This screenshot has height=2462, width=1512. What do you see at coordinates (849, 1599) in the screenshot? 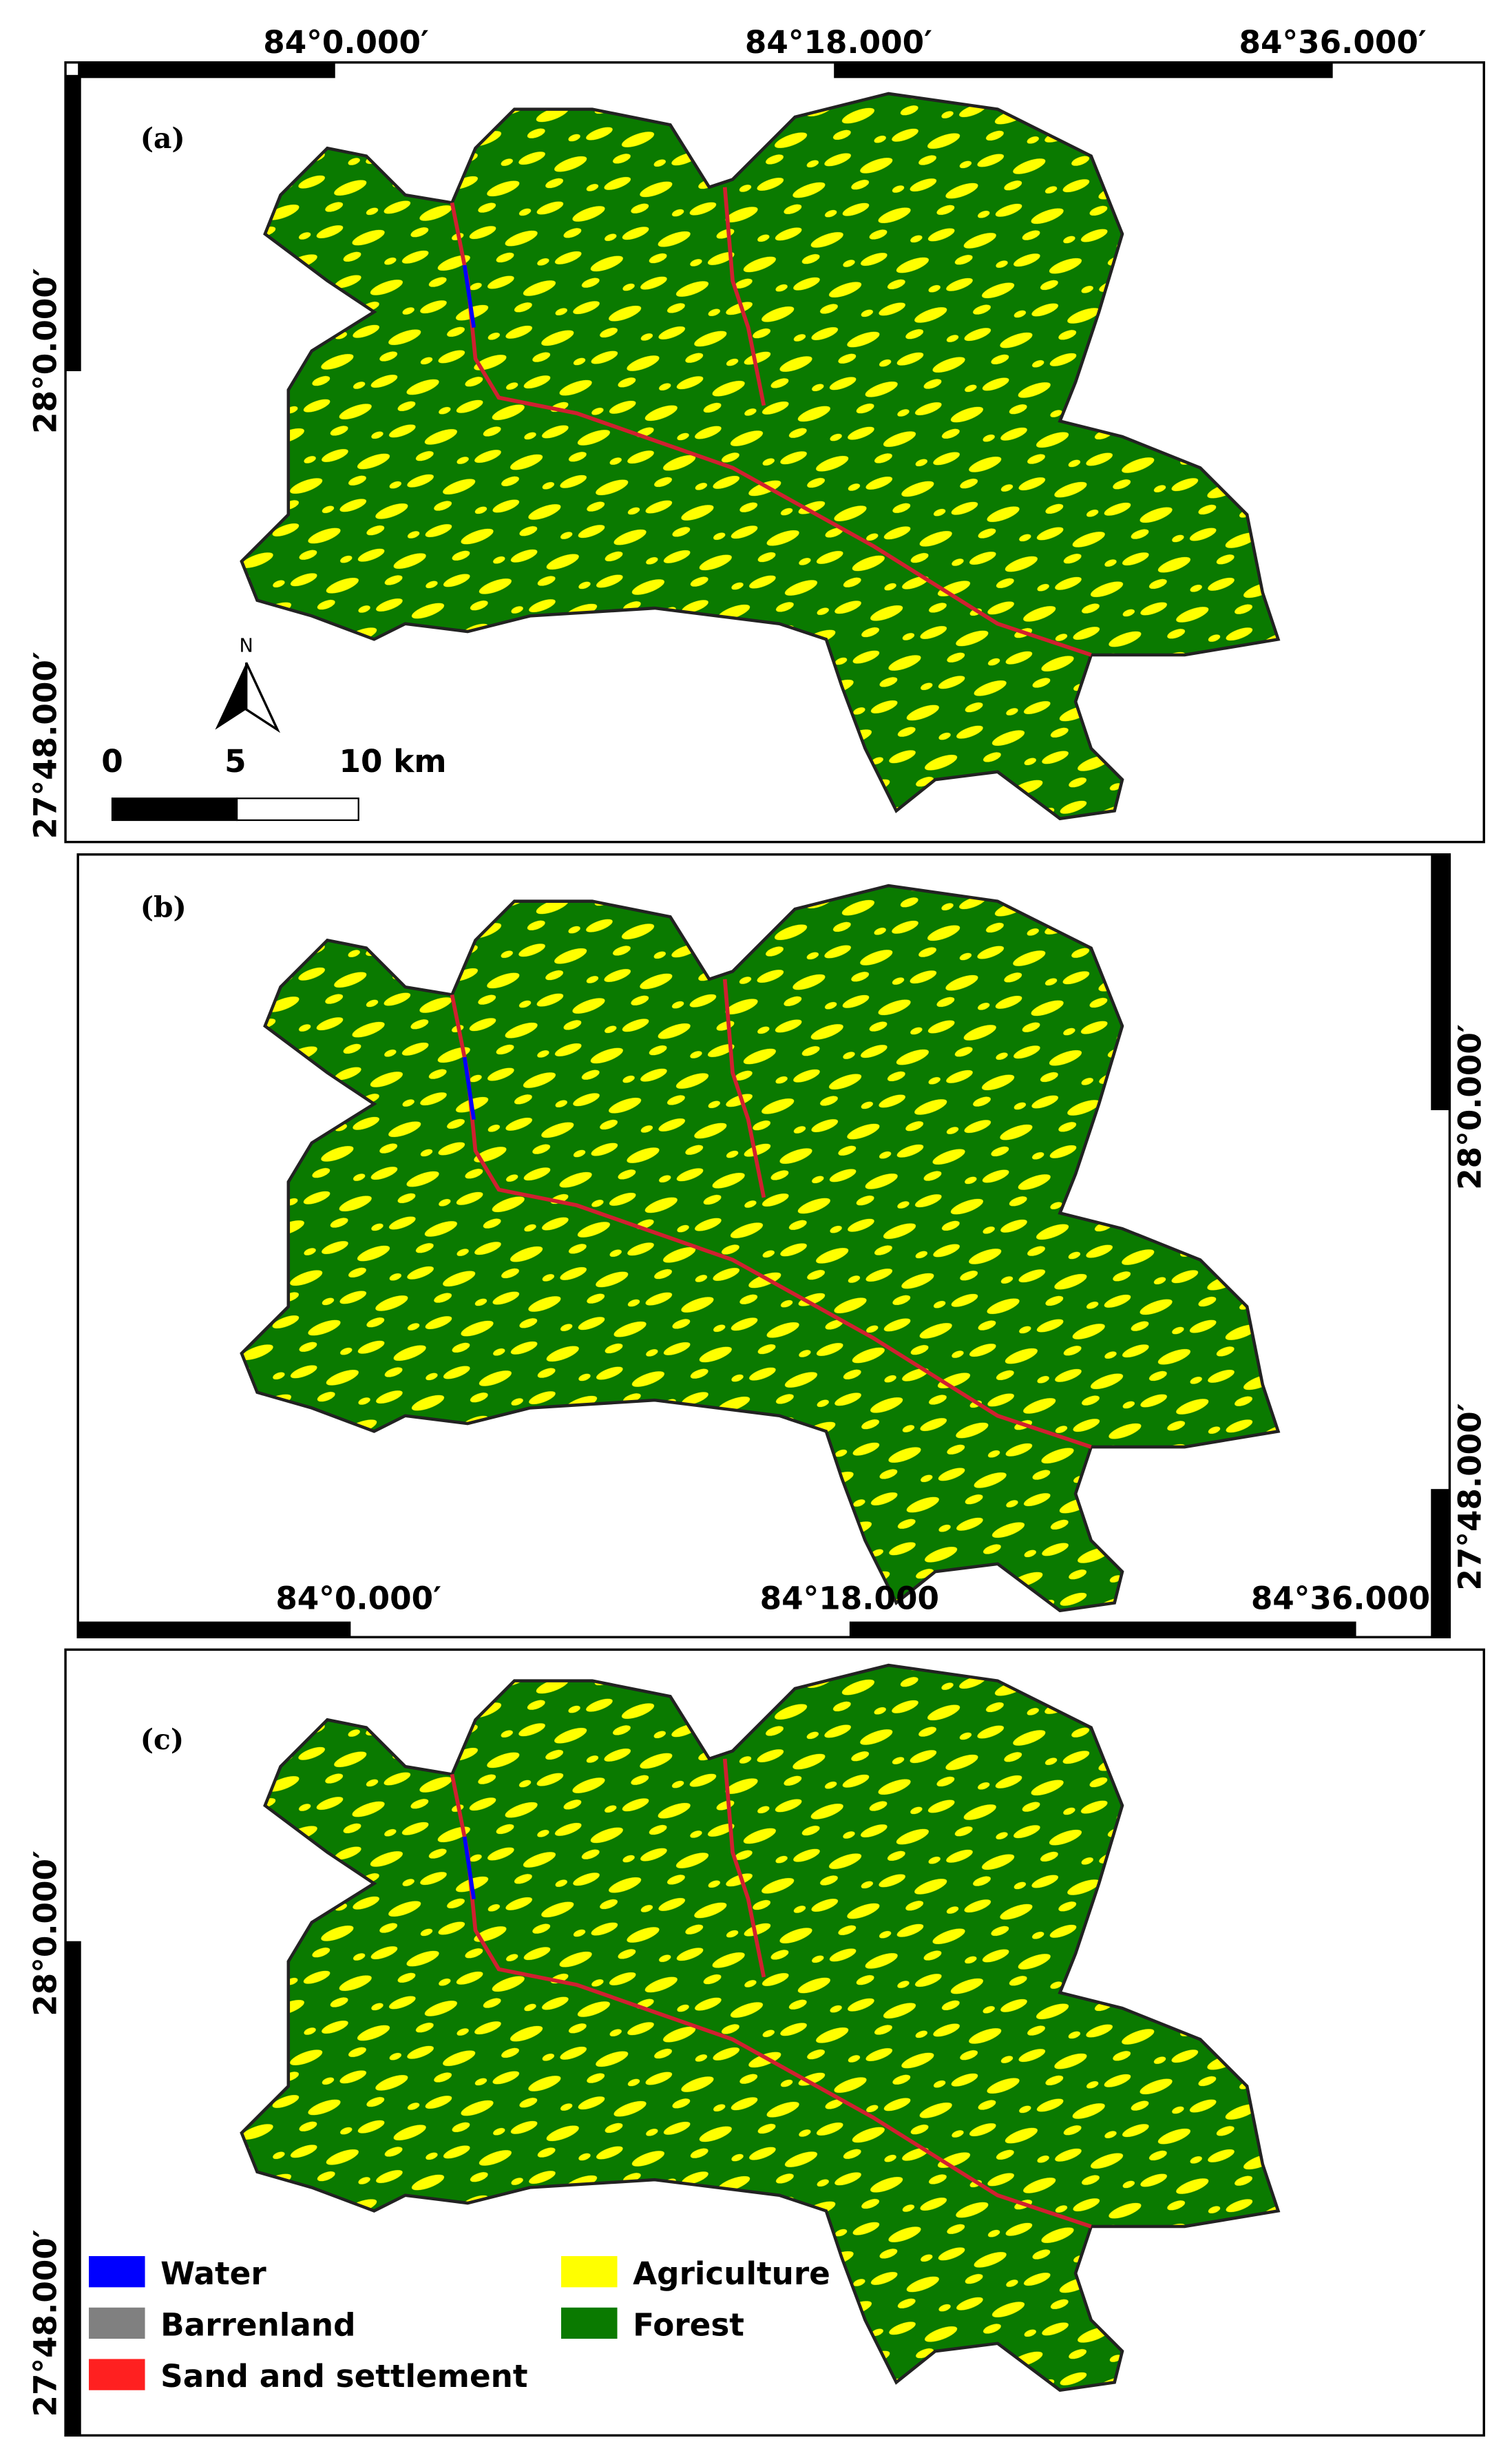
I see `lon-label: 84°18.000` at bounding box center [849, 1599].